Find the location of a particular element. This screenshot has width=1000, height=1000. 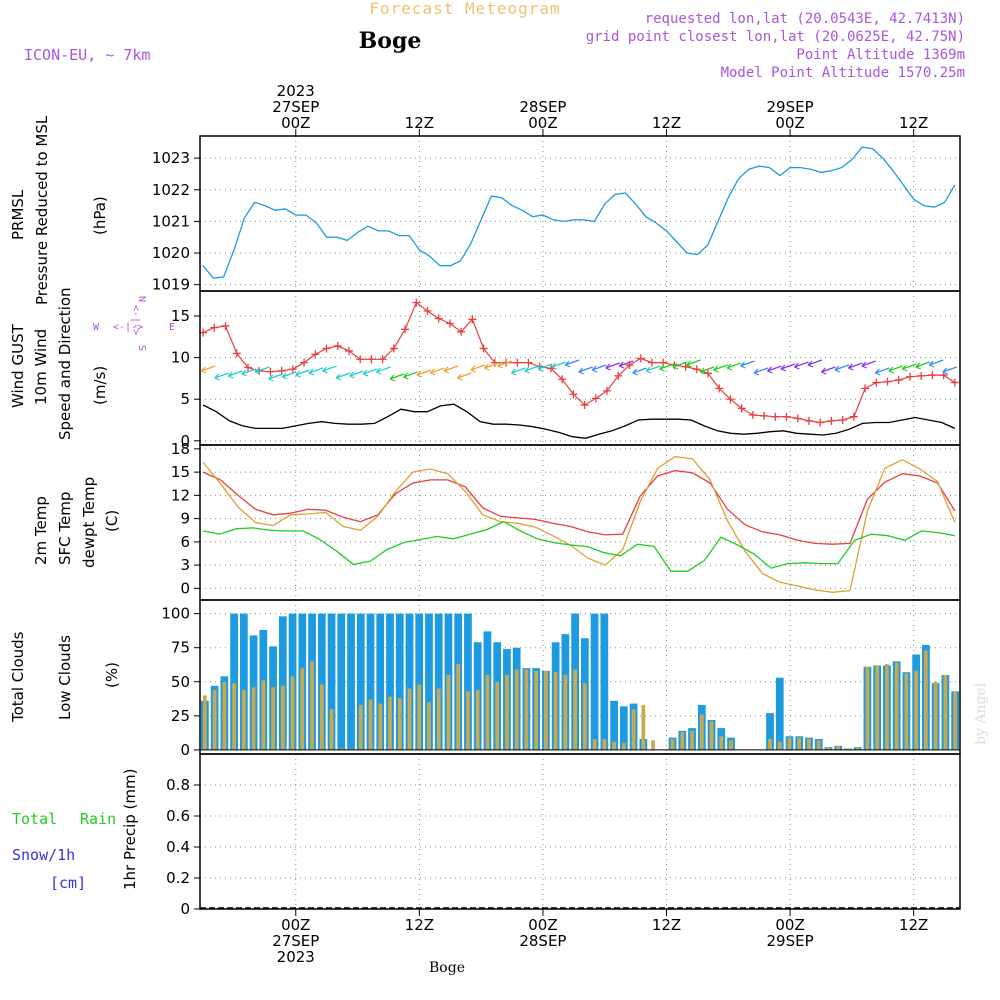

clouds-tick-label: 75 is located at coordinates (180, 648).